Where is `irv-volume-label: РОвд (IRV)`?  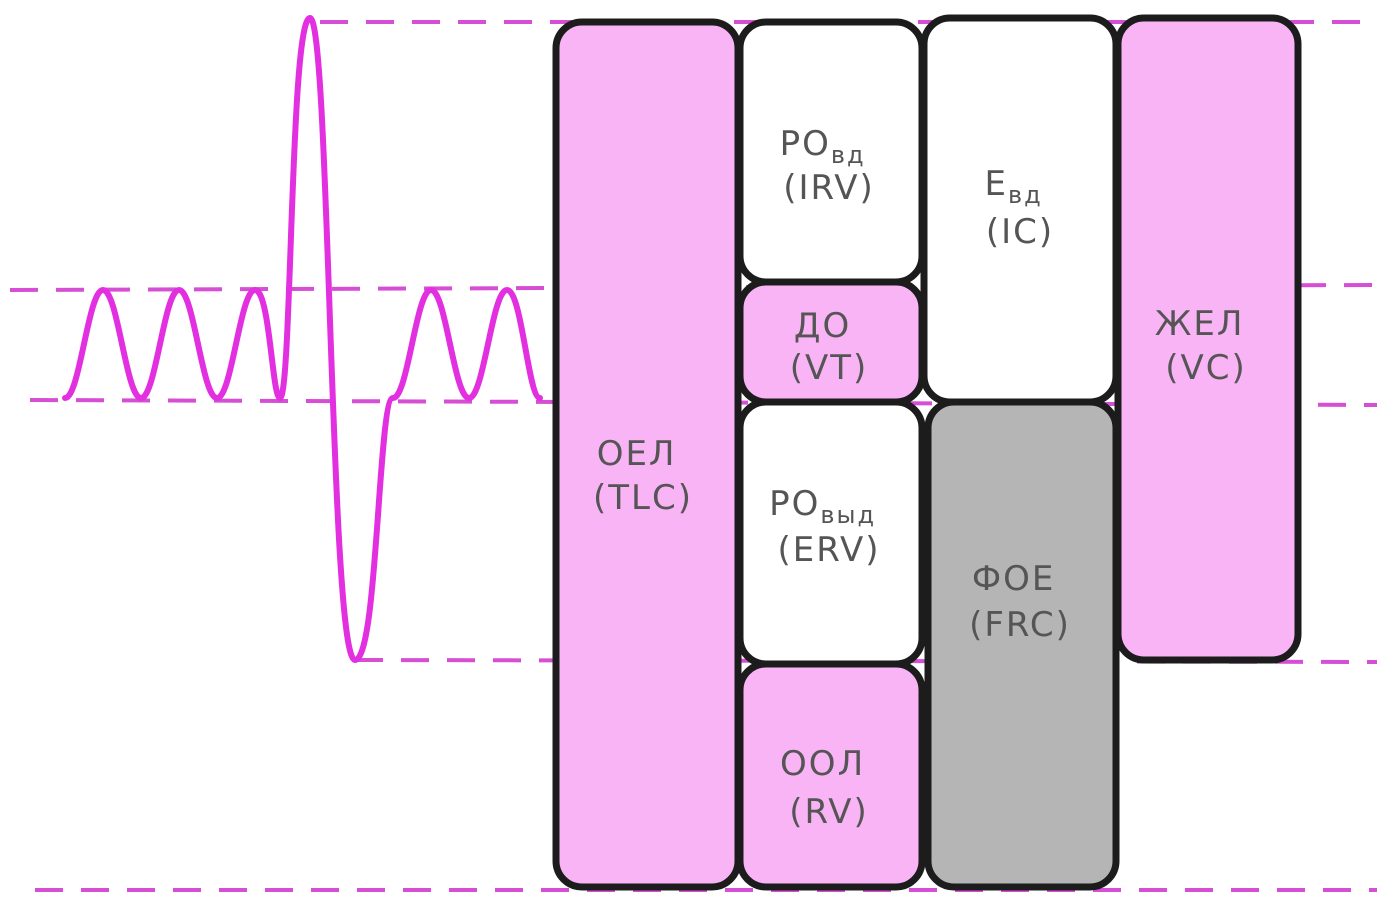
irv-volume-label: РОвд (IRV) is located at coordinates (829, 166).